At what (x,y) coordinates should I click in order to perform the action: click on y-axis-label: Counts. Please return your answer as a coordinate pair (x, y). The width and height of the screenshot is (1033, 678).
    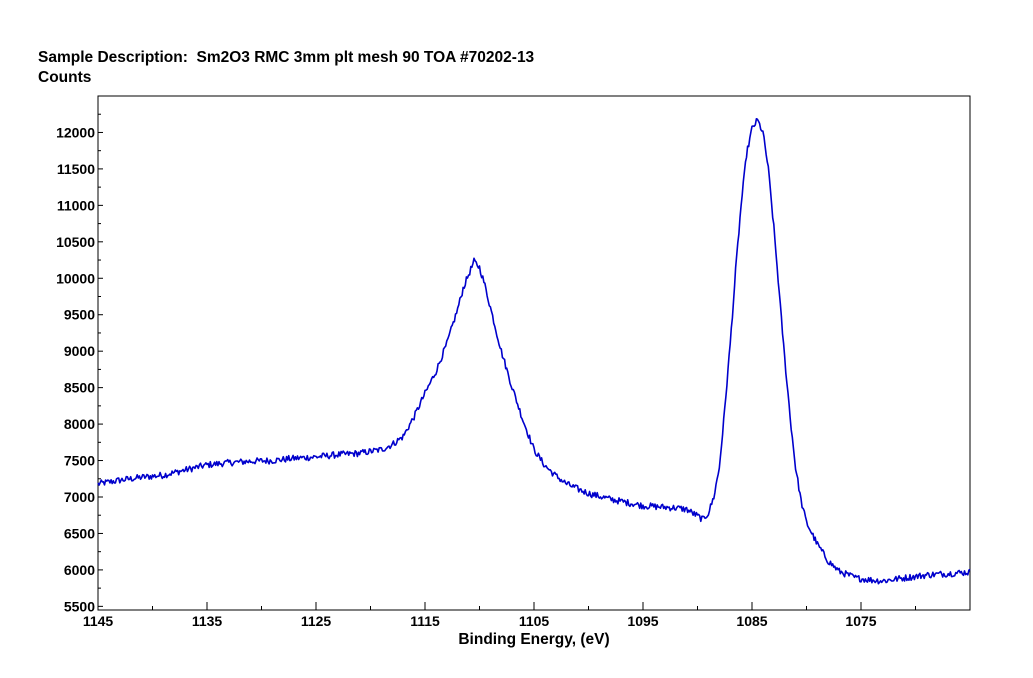
    Looking at the image, I should click on (64, 77).